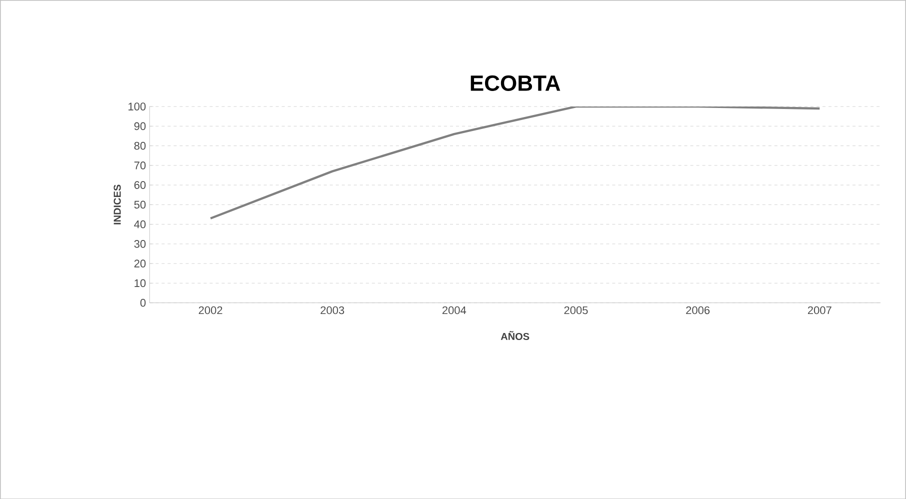 The height and width of the screenshot is (499, 906). Describe the element at coordinates (143, 302) in the screenshot. I see `y-tick-label: 0` at that location.